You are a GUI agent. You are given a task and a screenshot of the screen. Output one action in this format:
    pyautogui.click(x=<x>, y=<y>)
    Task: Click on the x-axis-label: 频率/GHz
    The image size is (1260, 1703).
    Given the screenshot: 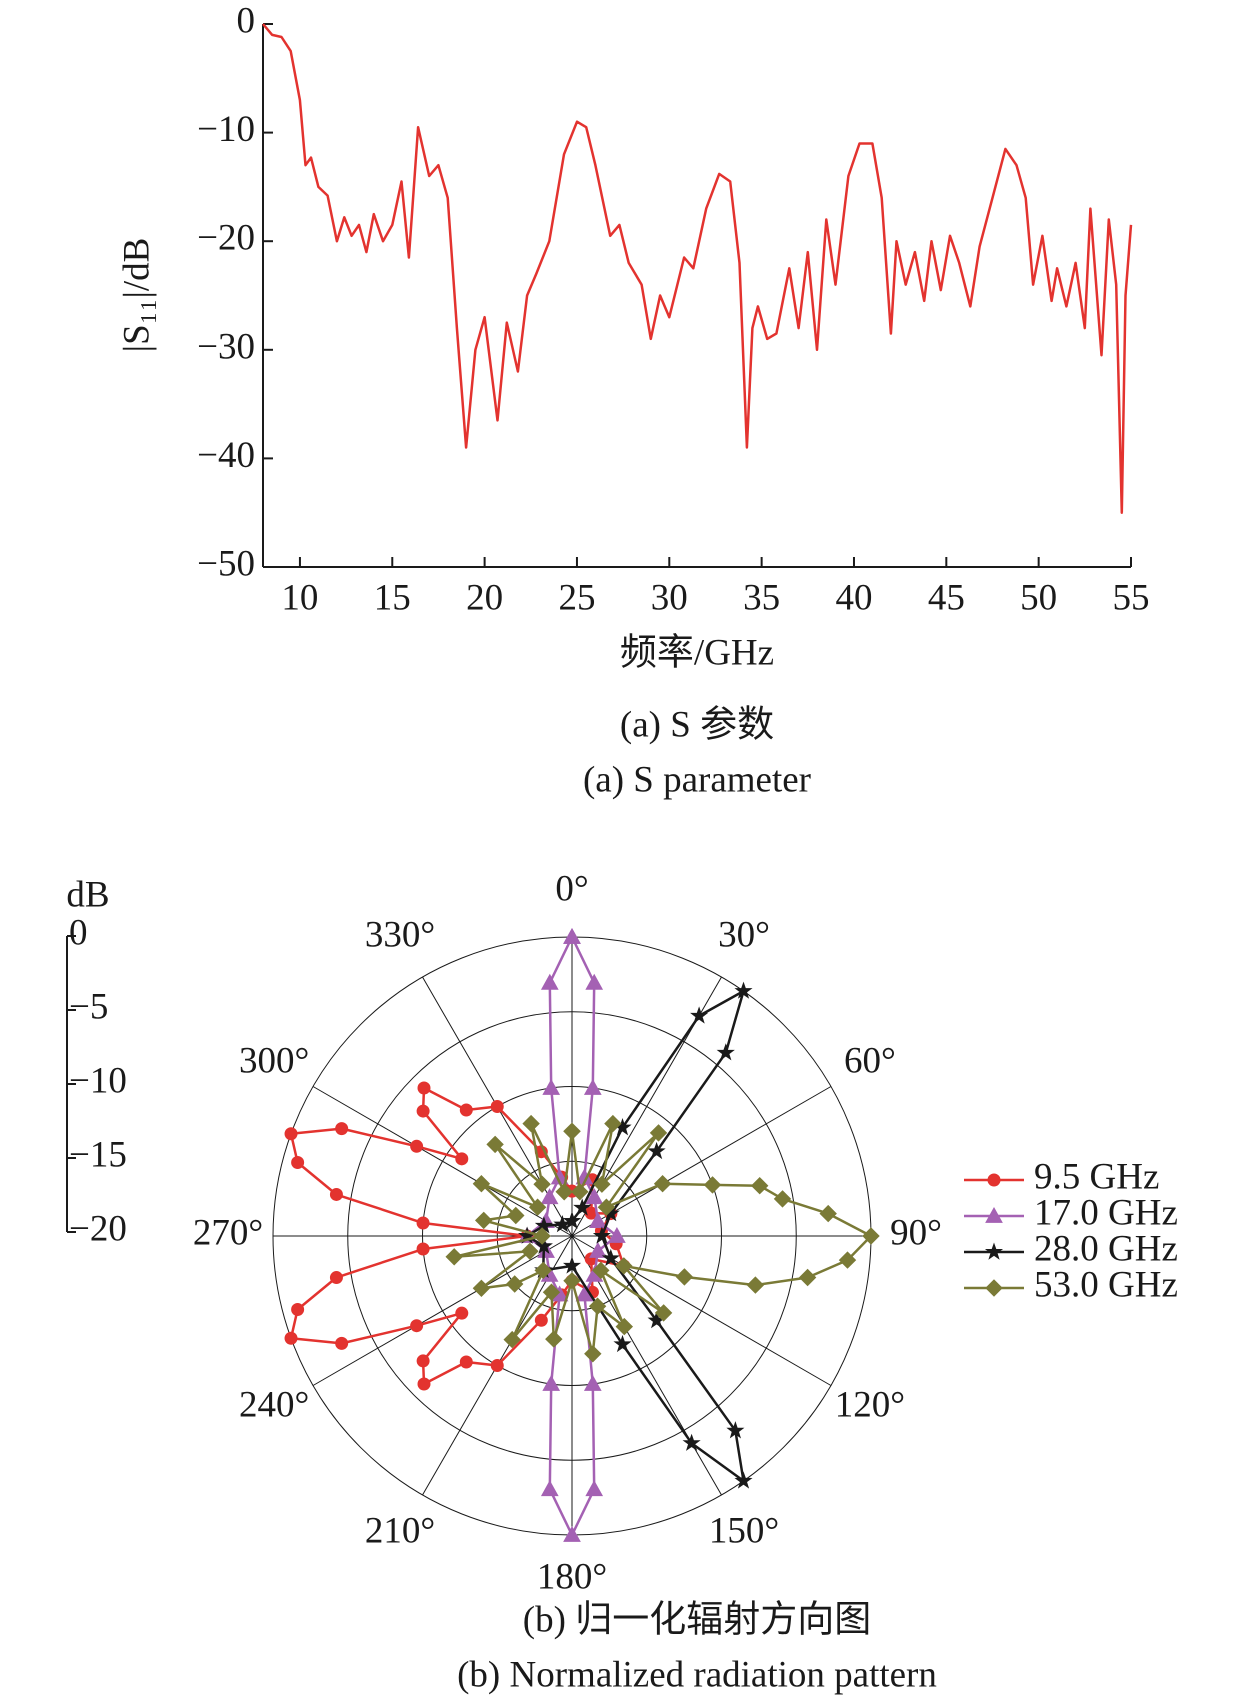 What is the action you would take?
    pyautogui.click(x=697, y=652)
    